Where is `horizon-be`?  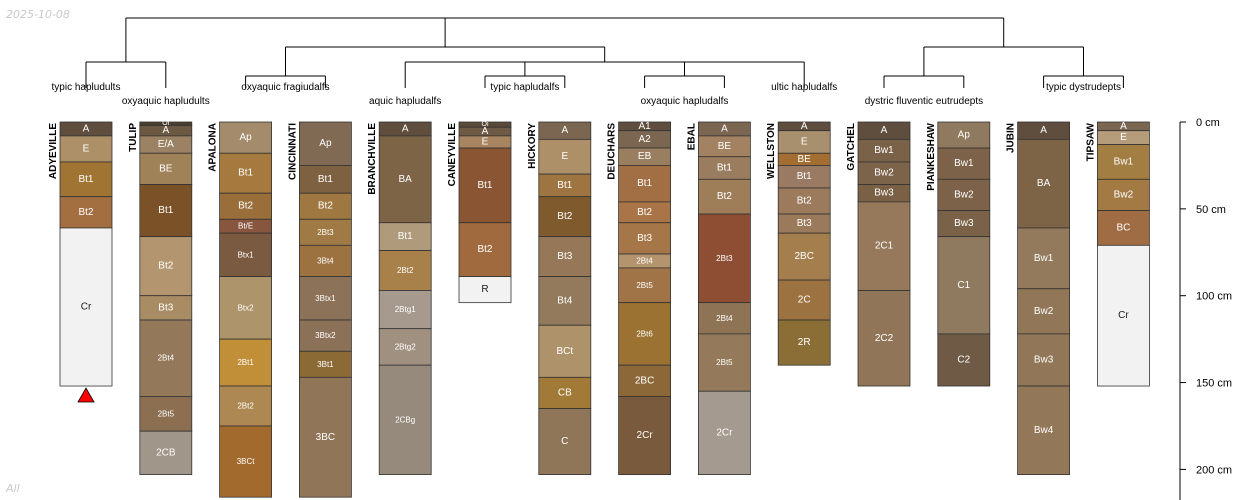 horizon-be is located at coordinates (166, 168).